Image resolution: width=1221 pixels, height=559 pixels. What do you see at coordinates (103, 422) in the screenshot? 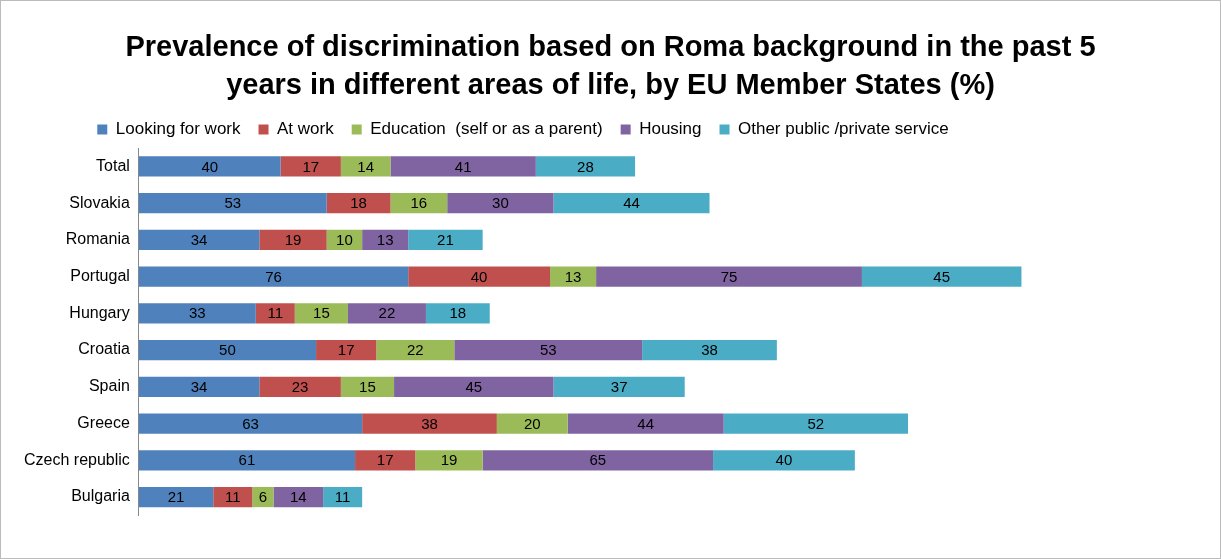
I see `y-tick-label: Greece` at bounding box center [103, 422].